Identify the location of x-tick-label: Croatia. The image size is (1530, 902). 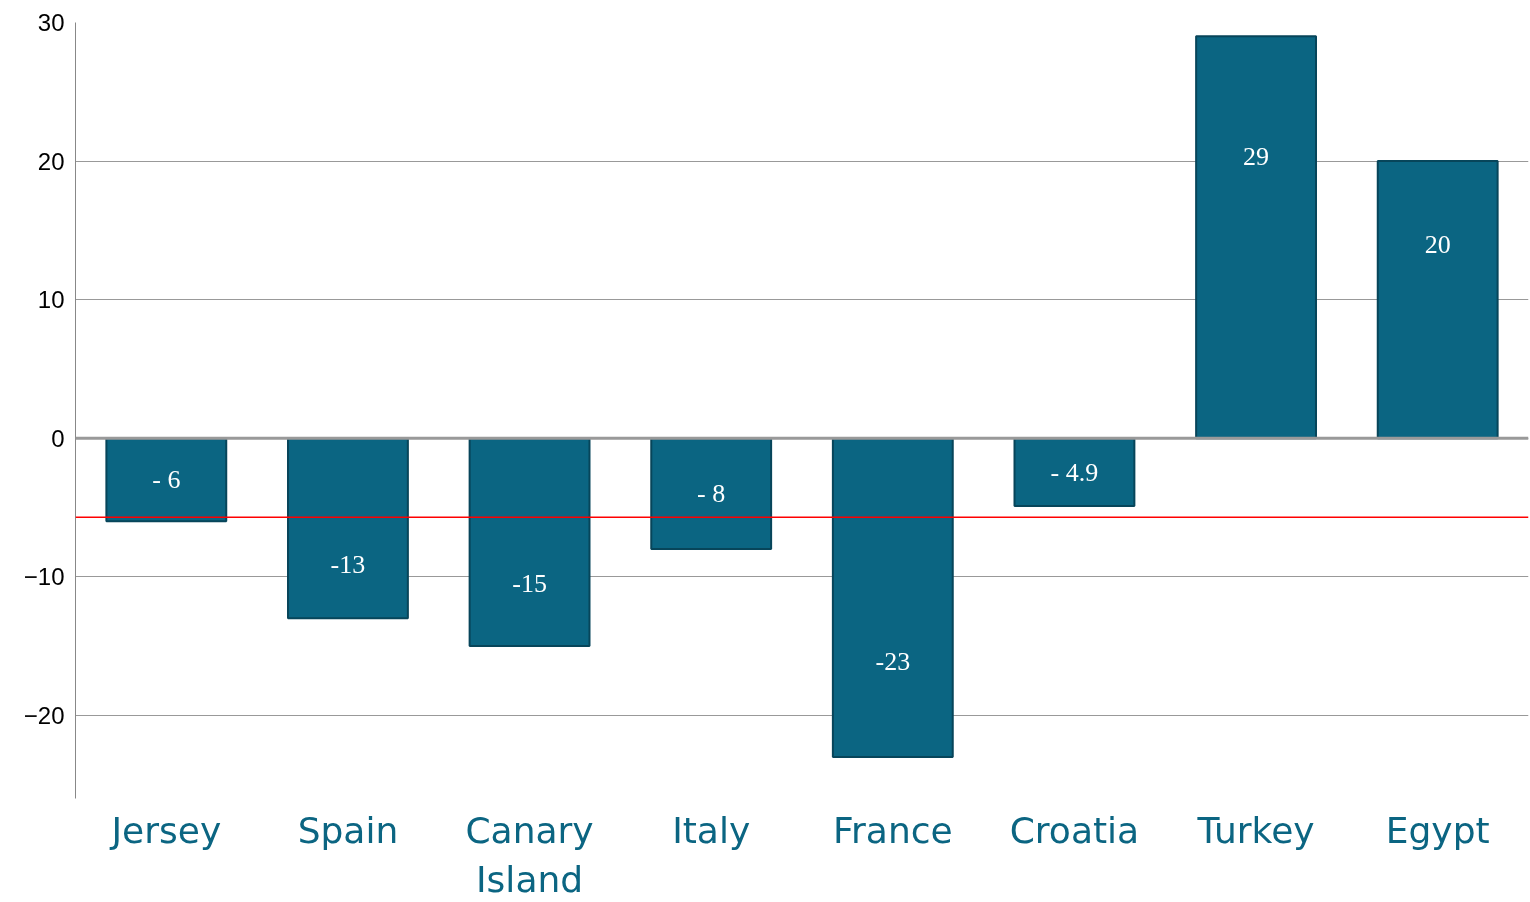
(1074, 830).